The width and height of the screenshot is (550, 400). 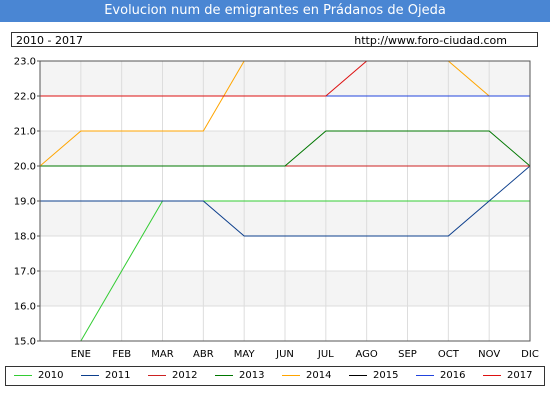 I want to click on legend-item-2014: 2014, so click(x=306, y=376).